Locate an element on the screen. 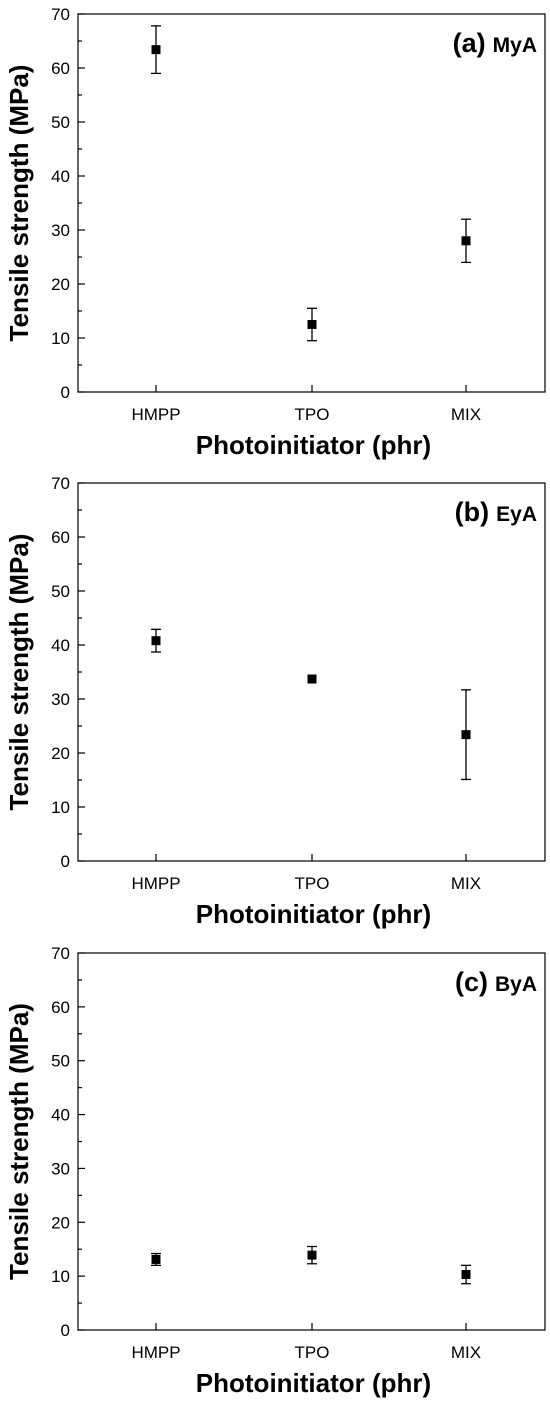 Image resolution: width=550 pixels, height=1411 pixels. panel-name: ByA is located at coordinates (516, 984).